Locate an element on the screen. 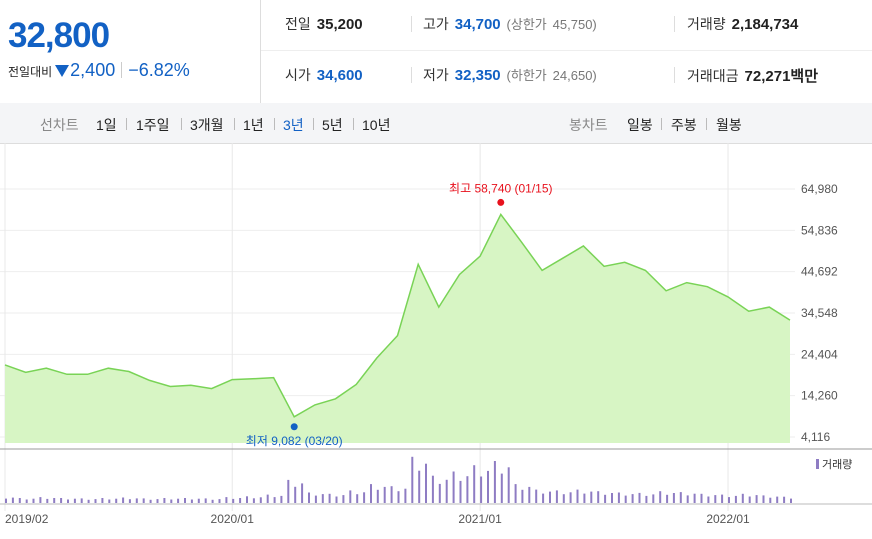  x-axis-ticks: 2019/02 2020/01 2021/01 2022/01 is located at coordinates (377, 519).